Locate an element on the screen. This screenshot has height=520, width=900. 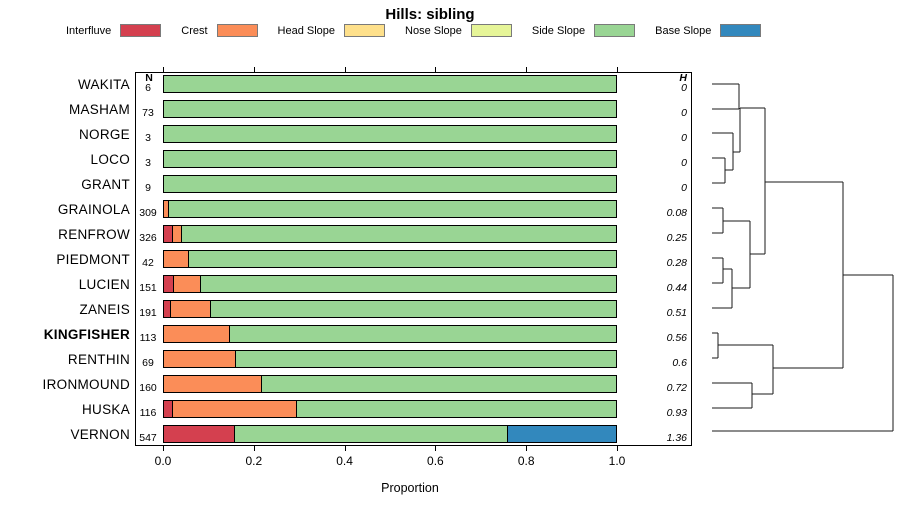
n-value: 69 is located at coordinates (148, 363).